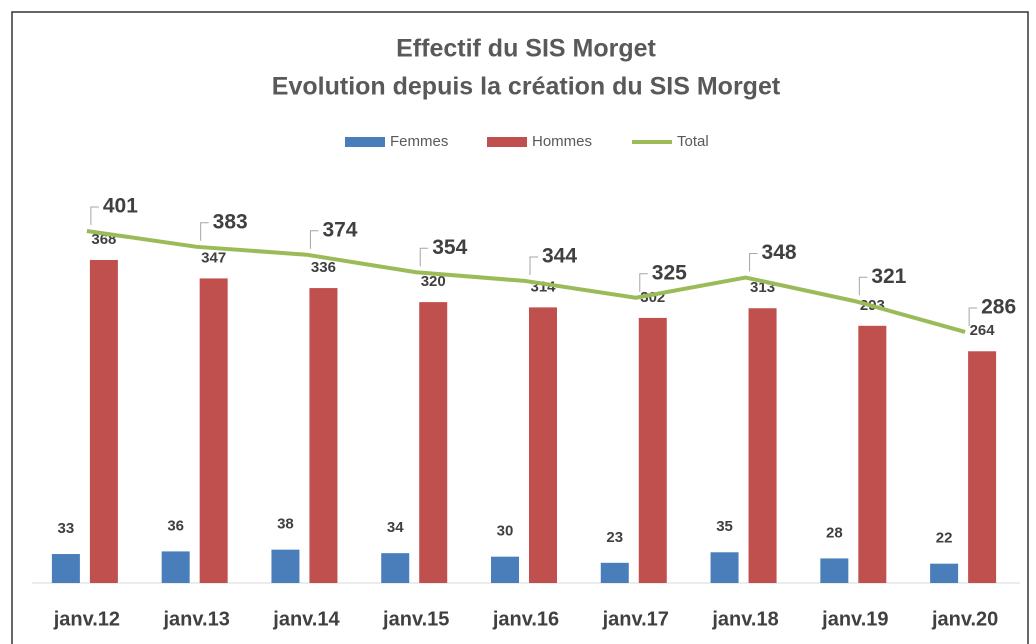  Describe the element at coordinates (213, 257) in the screenshot. I see `data-label: 347` at that location.